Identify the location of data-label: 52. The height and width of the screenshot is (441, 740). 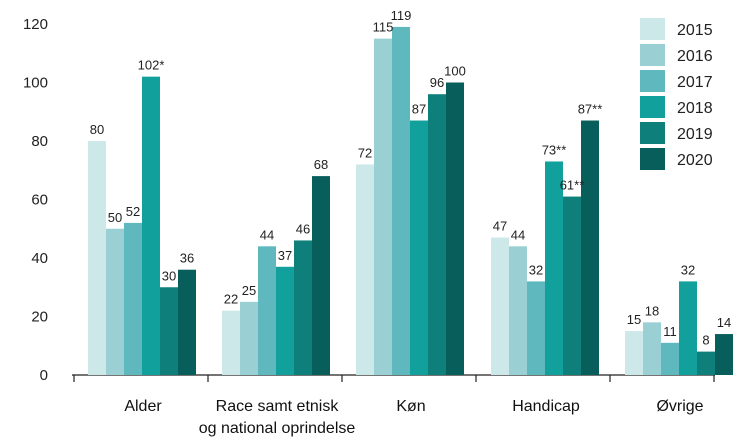
(133, 211).